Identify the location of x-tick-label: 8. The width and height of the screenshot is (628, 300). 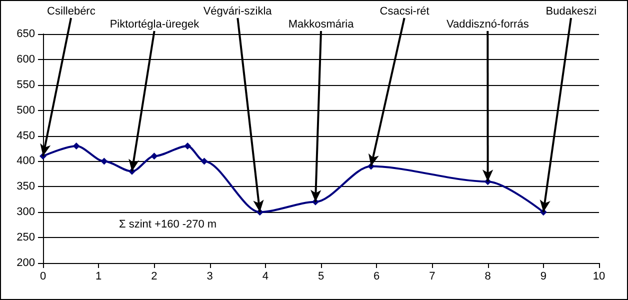
(487, 276).